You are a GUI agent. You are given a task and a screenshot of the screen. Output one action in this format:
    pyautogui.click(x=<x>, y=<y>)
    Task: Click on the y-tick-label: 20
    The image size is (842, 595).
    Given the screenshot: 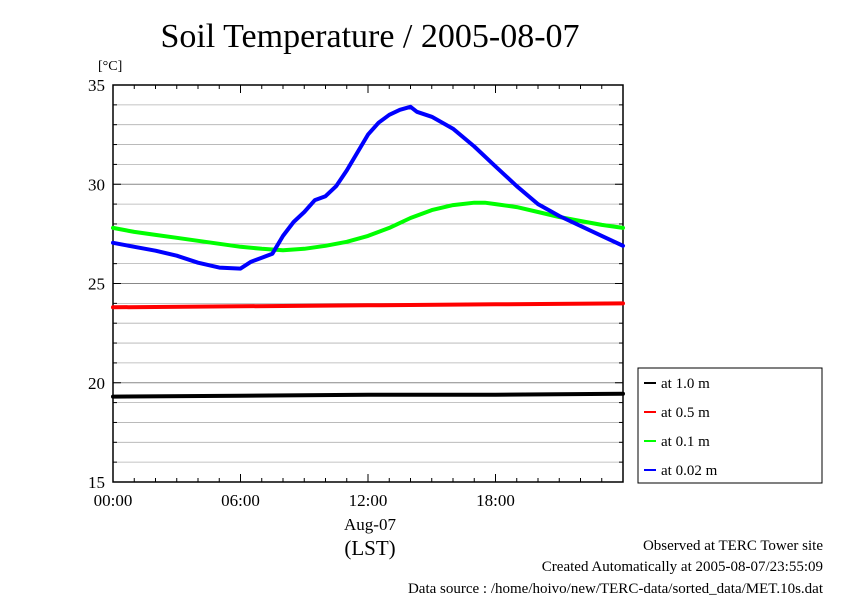 What is the action you would take?
    pyautogui.click(x=96, y=383)
    